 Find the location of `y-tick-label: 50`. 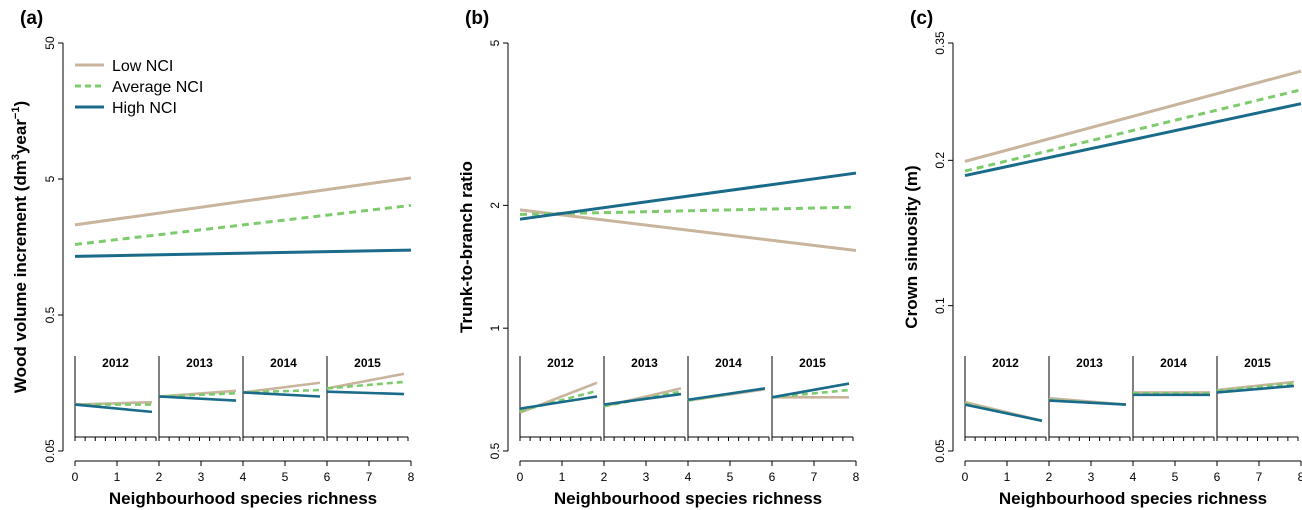

y-tick-label: 50 is located at coordinates (50, 43).